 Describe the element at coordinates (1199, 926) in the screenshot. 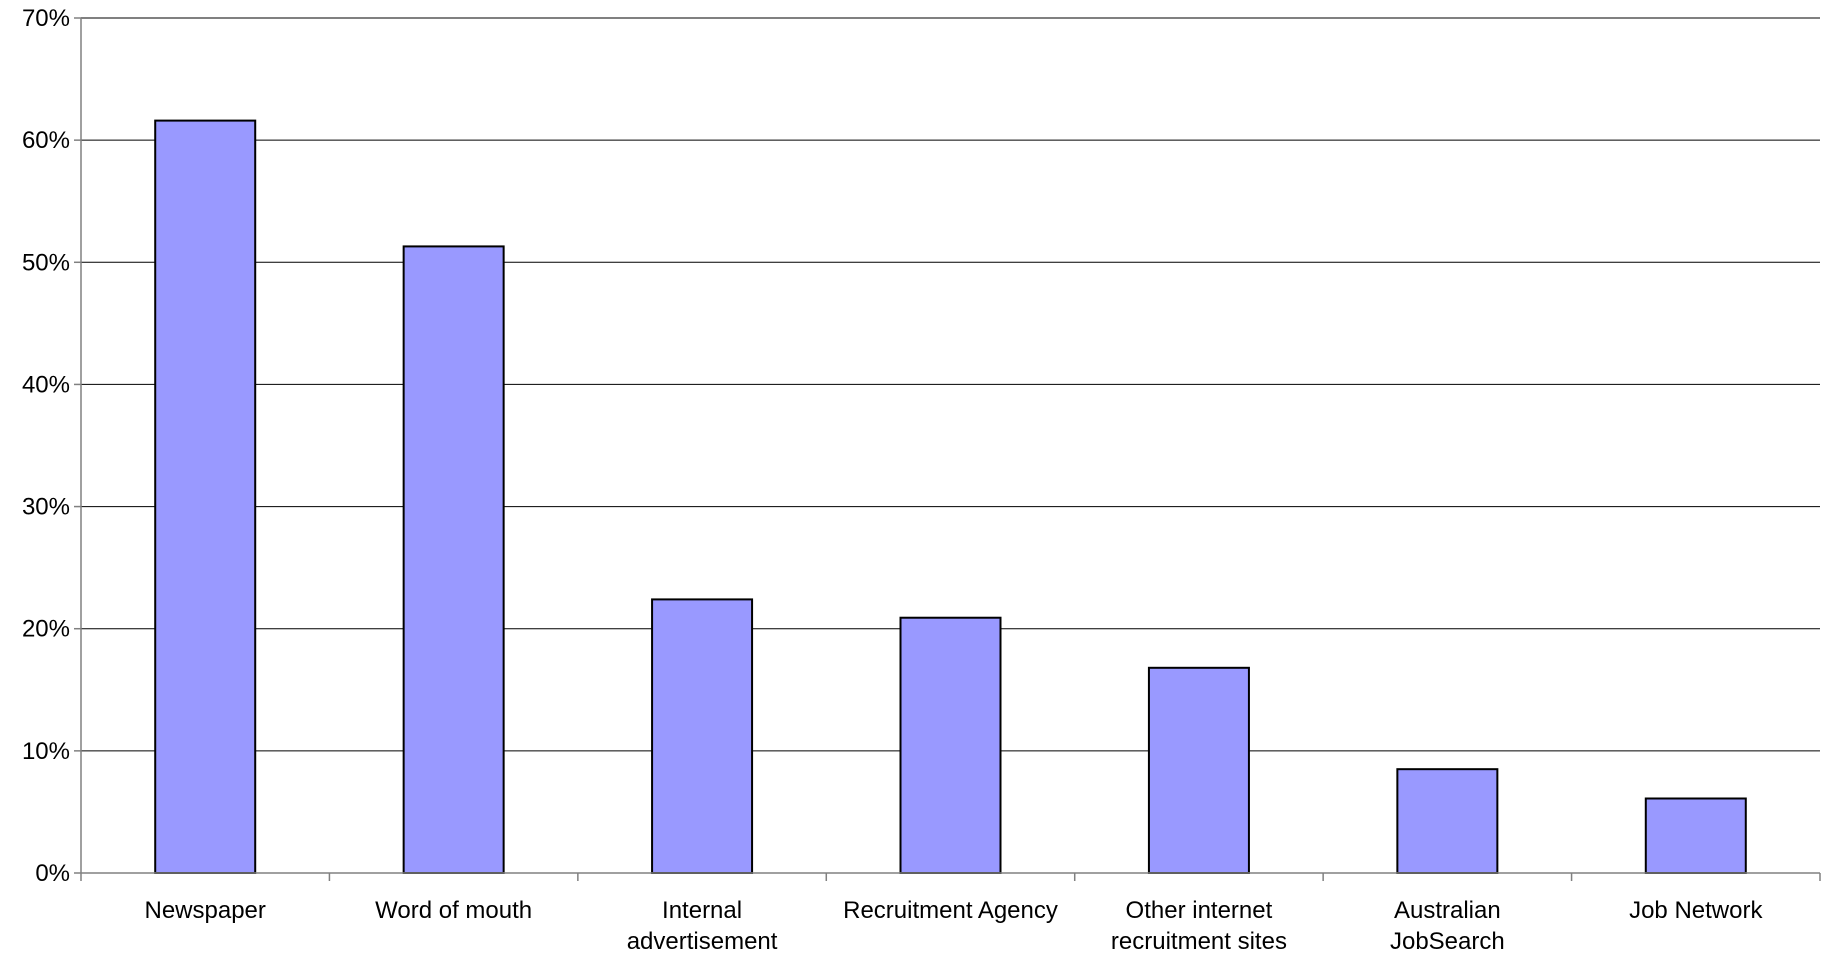

I see `x-tick-label: Other internet recruitment sites` at that location.